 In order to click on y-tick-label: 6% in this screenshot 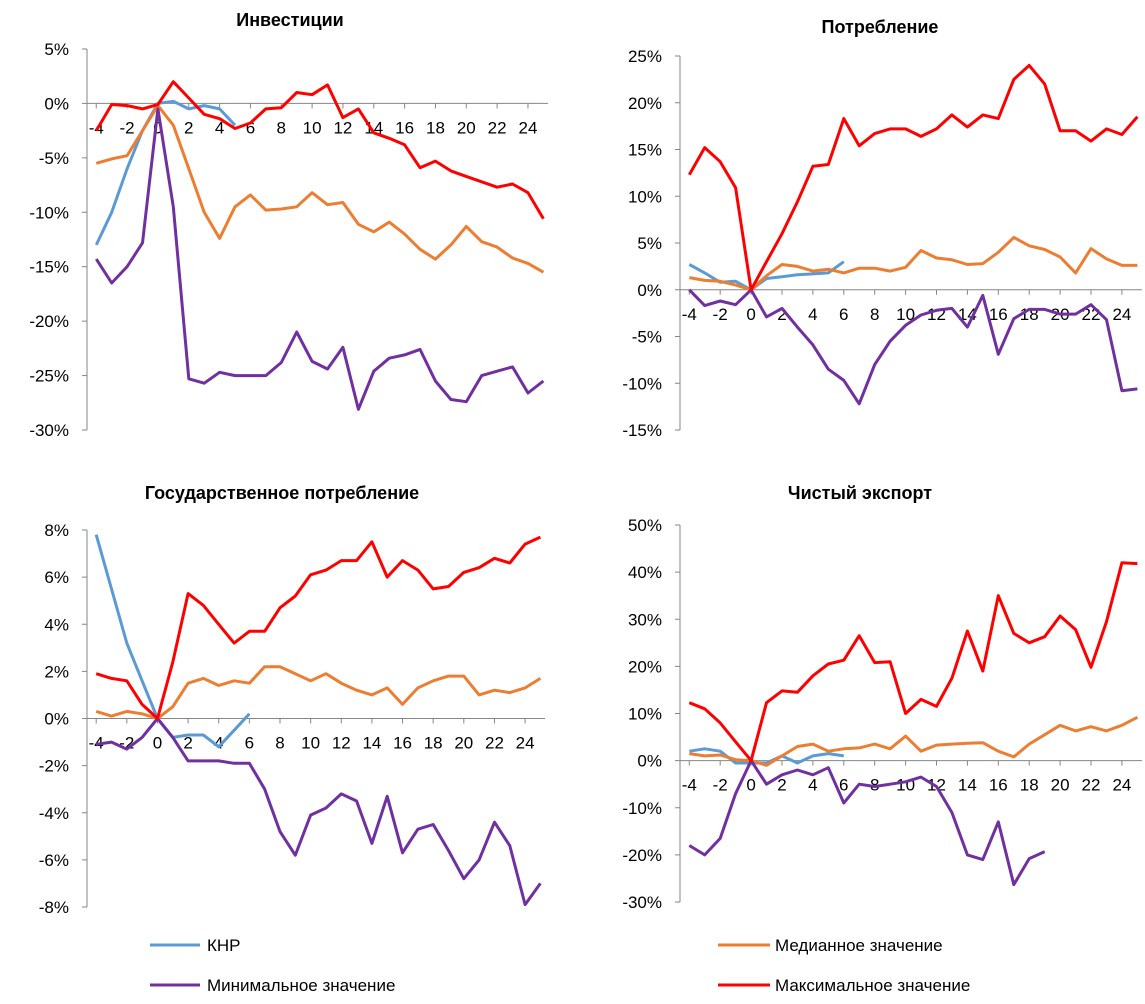, I will do `click(56, 577)`.